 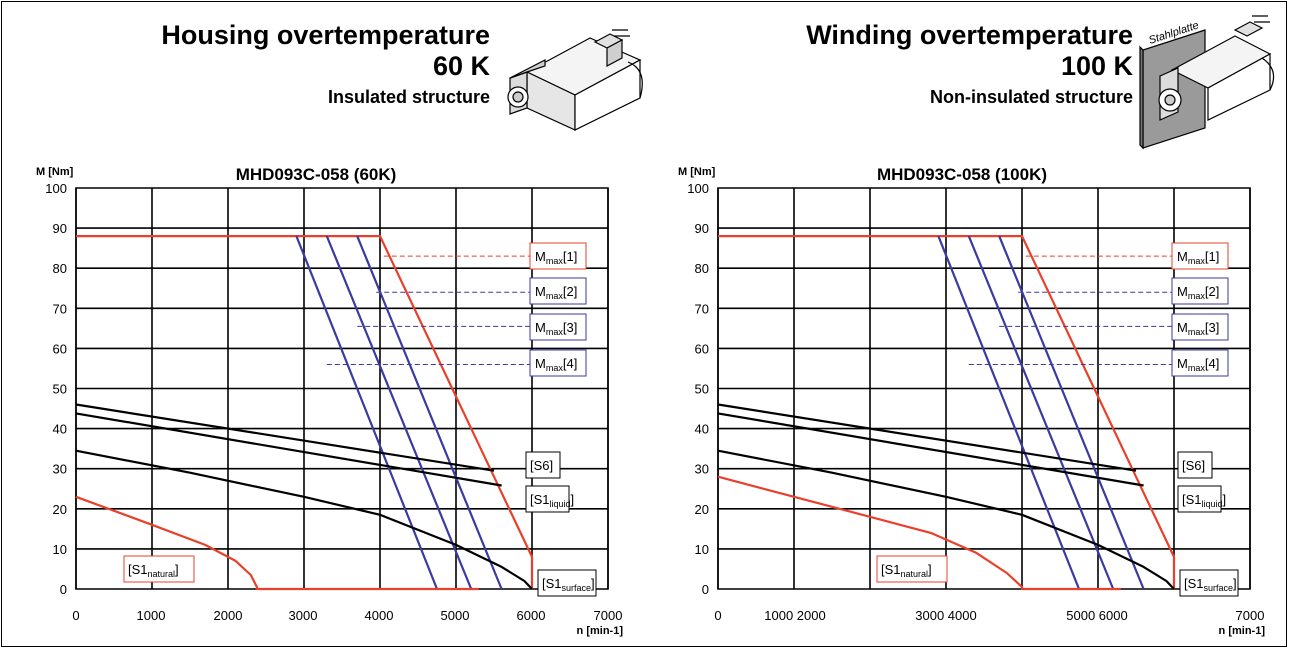 I want to click on left-structure: Insulated structure, so click(x=408, y=97).